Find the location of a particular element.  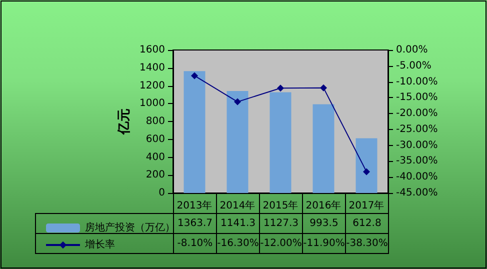

data-label: -38.30% is located at coordinates (367, 243).